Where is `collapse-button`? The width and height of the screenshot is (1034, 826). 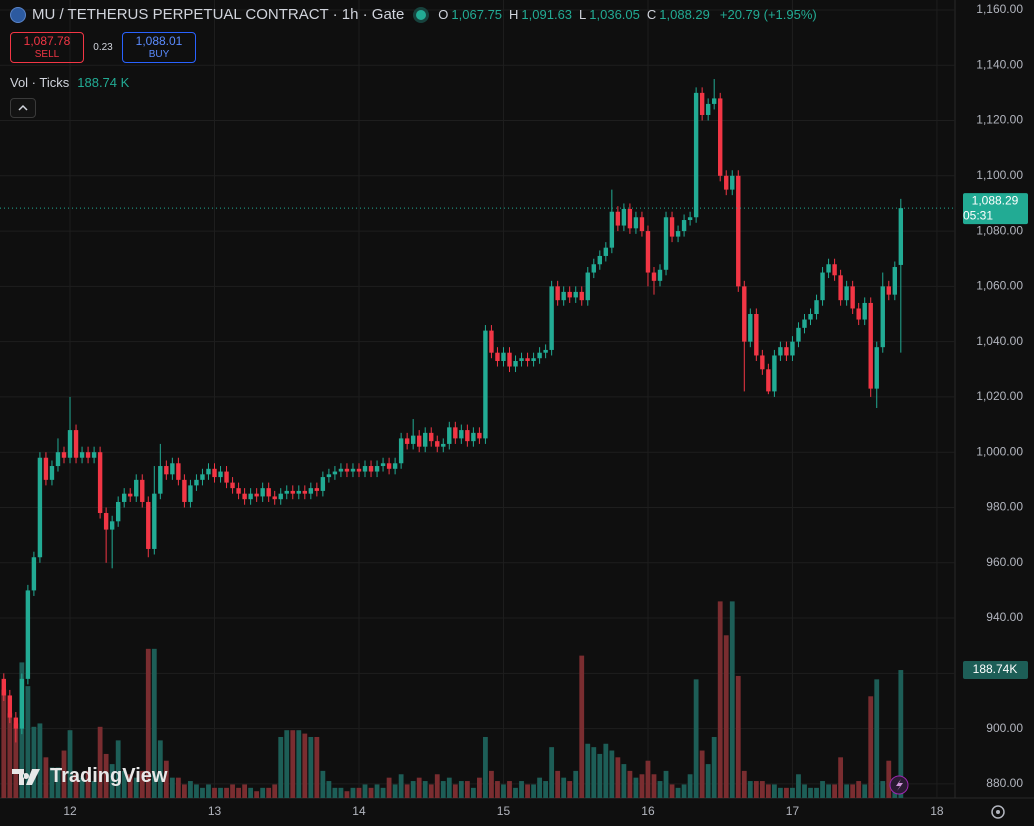 collapse-button is located at coordinates (23, 108).